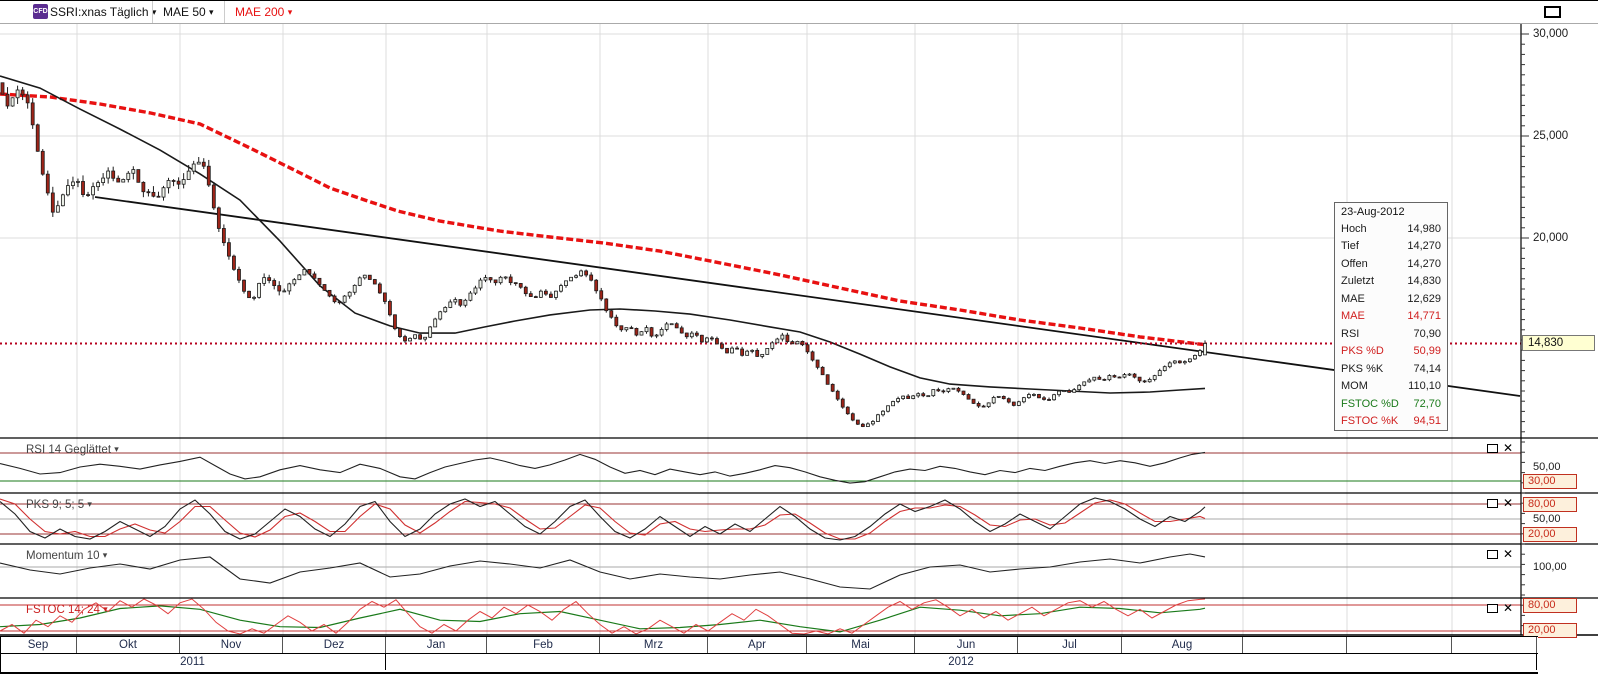  What do you see at coordinates (966, 645) in the screenshot?
I see `month-cell: Jun` at bounding box center [966, 645].